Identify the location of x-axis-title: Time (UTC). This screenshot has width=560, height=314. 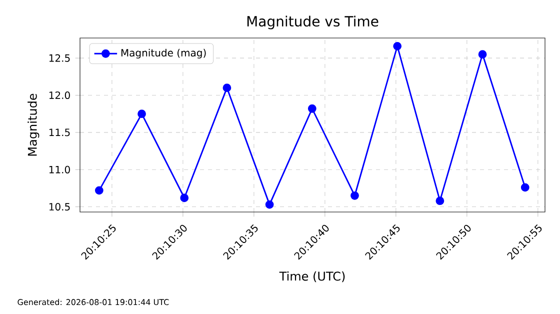
(312, 276).